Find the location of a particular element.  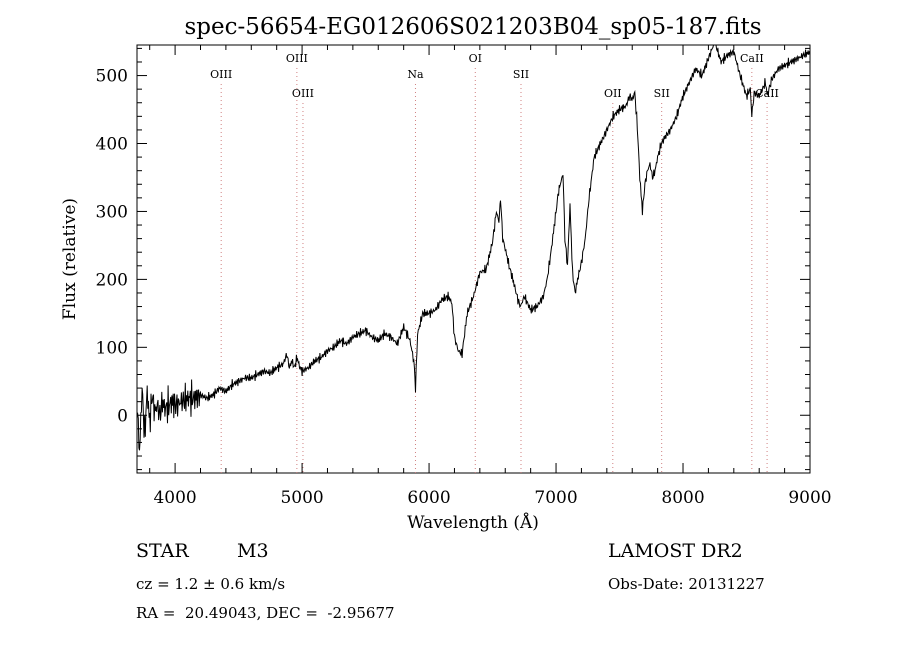

x-axis-label: Wavelength (Å) is located at coordinates (473, 522).